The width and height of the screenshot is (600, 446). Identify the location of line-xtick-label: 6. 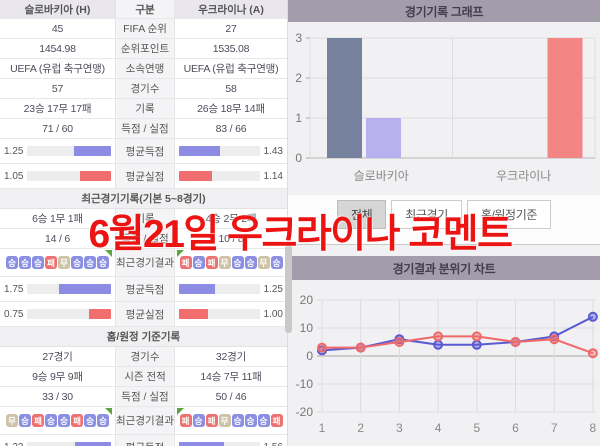
(515, 428).